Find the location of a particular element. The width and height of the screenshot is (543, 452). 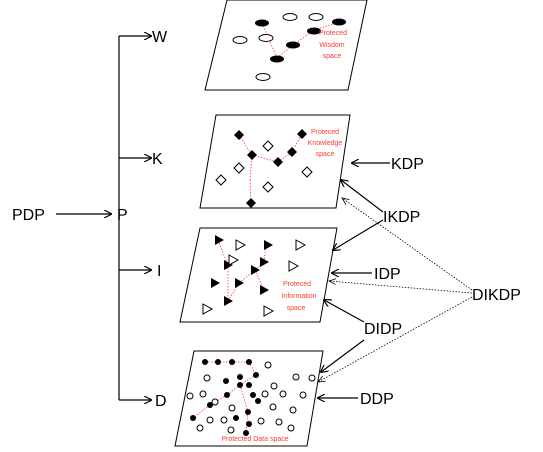

idp-label: IDP is located at coordinates (387, 274).